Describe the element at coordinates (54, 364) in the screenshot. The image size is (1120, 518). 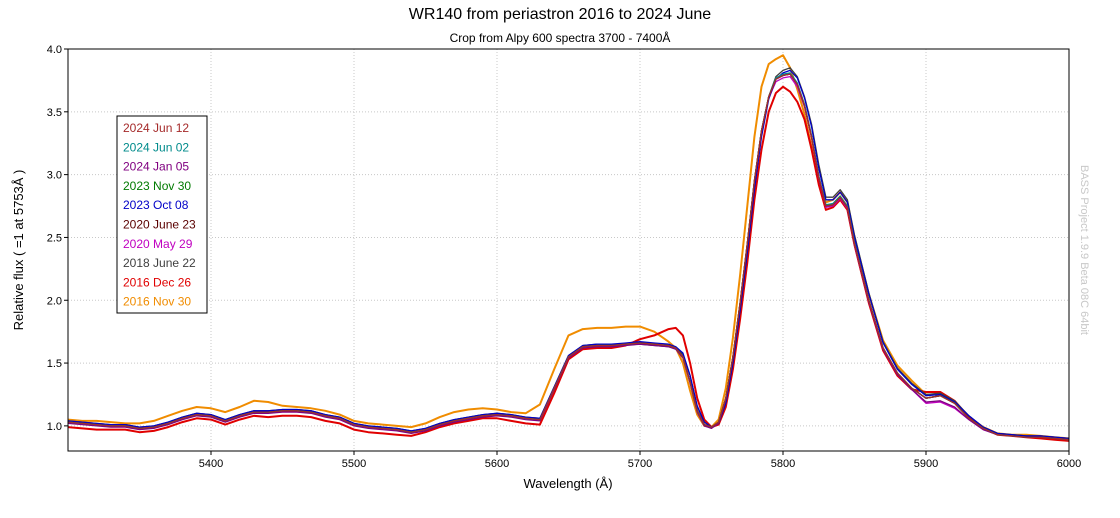
I see `y-tick-label: 1.5` at that location.